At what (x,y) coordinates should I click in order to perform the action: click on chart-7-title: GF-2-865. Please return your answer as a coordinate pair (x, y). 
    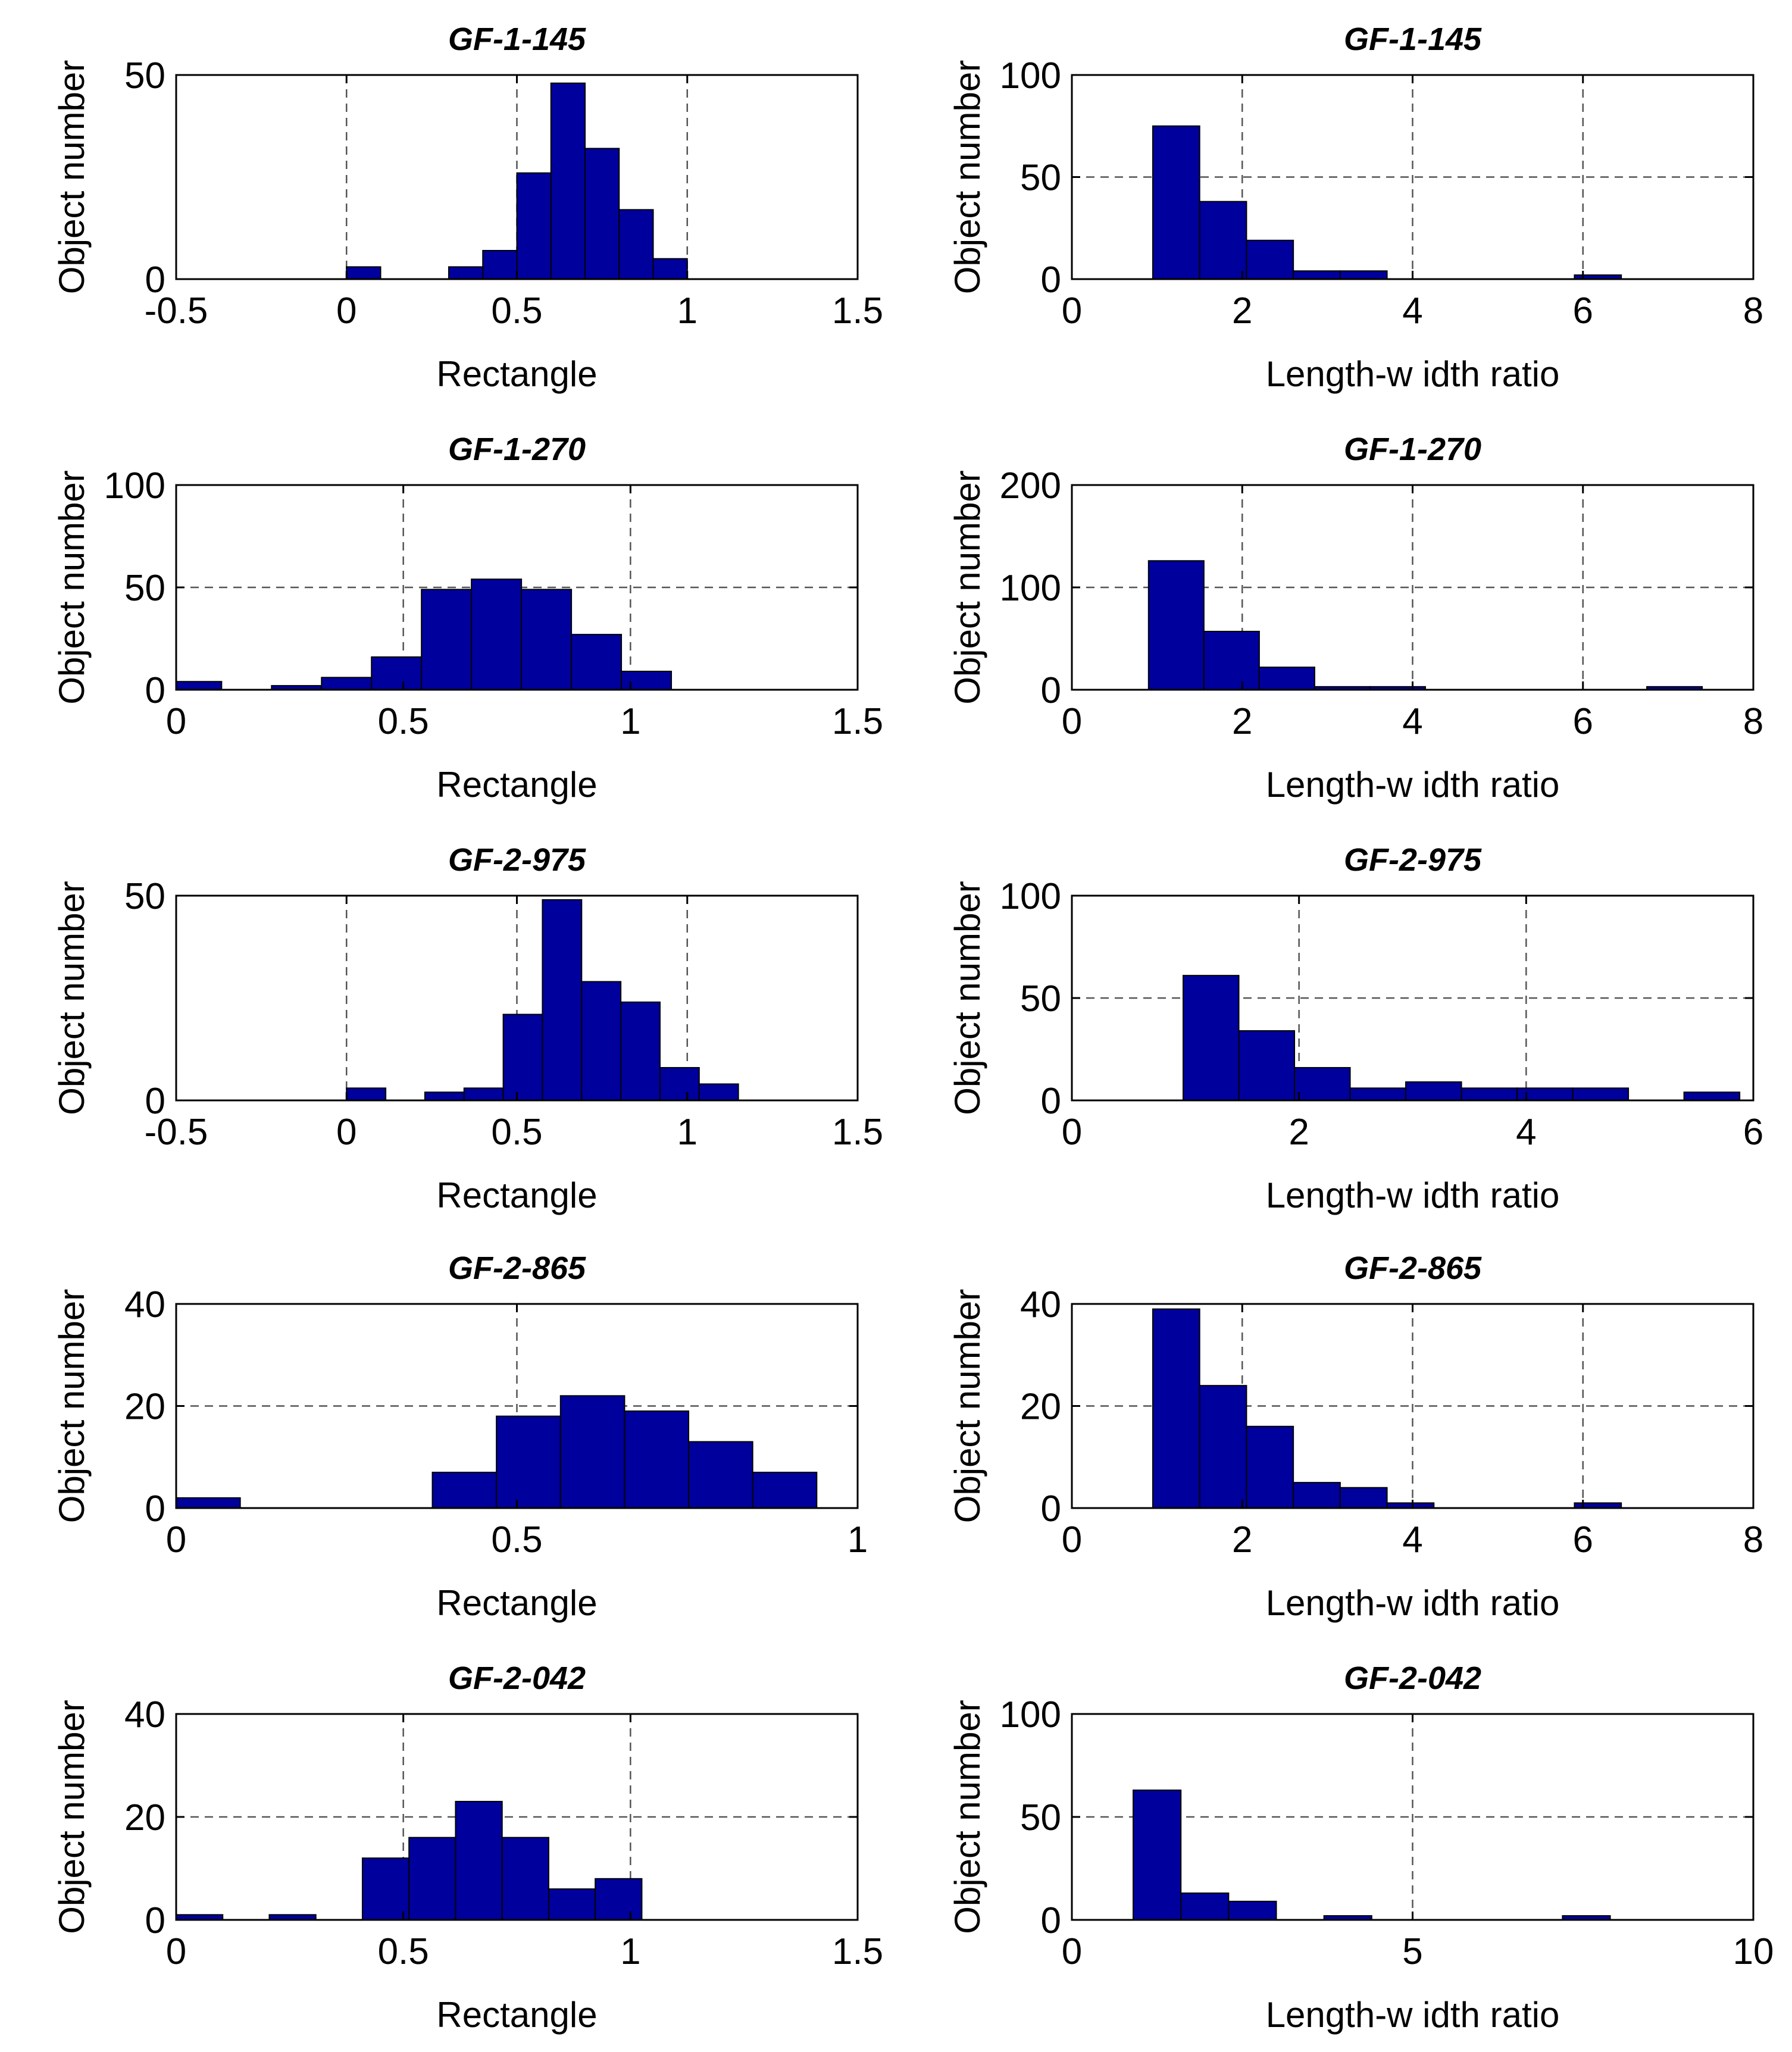
    Looking at the image, I should click on (517, 1268).